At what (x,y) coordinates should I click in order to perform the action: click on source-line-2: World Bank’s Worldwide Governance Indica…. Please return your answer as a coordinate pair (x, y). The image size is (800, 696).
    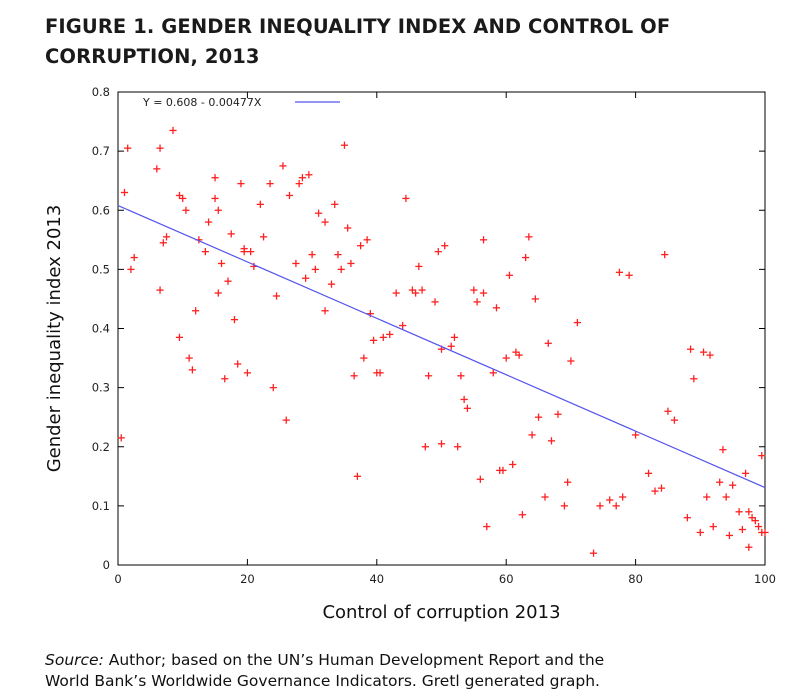
    Looking at the image, I should click on (322, 681).